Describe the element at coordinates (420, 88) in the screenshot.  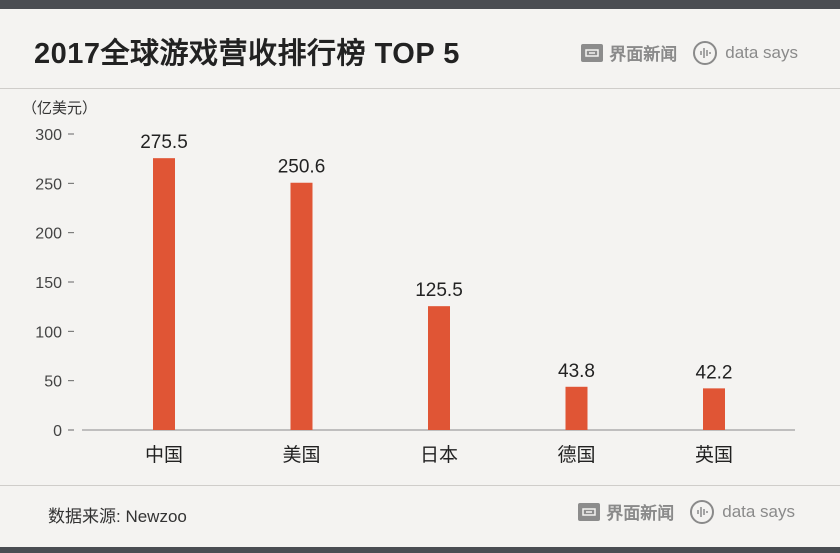
I see `header-divider` at that location.